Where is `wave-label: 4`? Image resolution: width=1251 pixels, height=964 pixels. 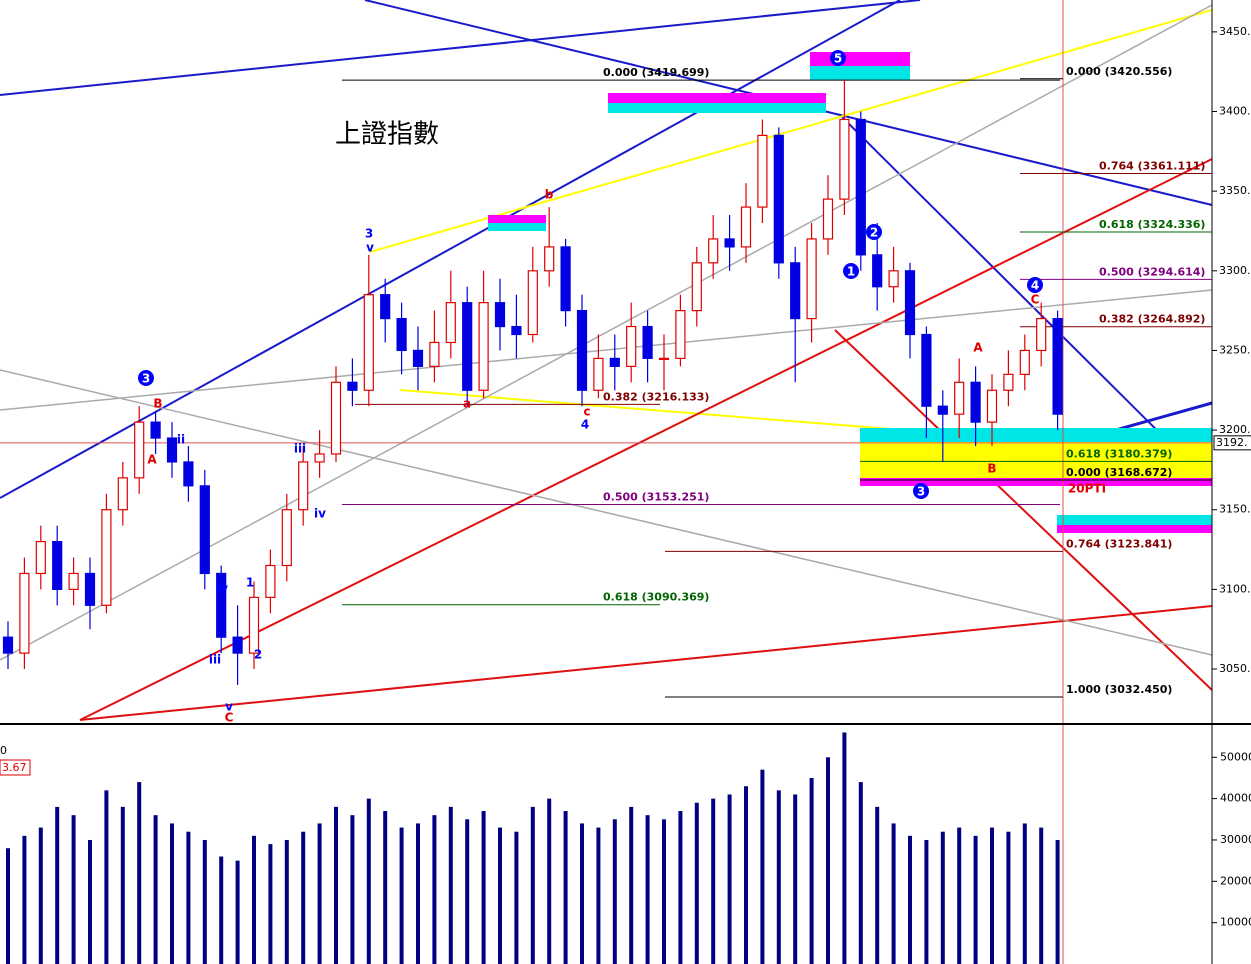 wave-label: 4 is located at coordinates (1035, 286).